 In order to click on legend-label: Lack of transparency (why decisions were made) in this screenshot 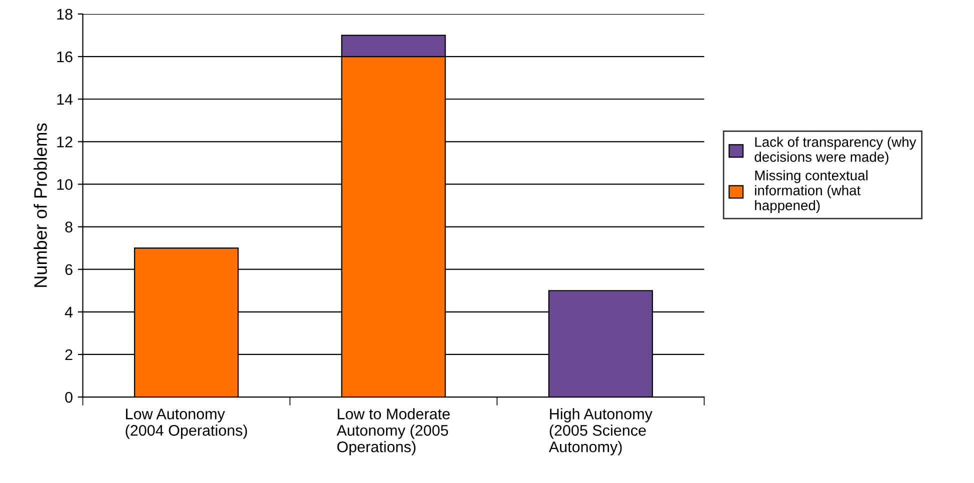, I will do `click(835, 150)`.